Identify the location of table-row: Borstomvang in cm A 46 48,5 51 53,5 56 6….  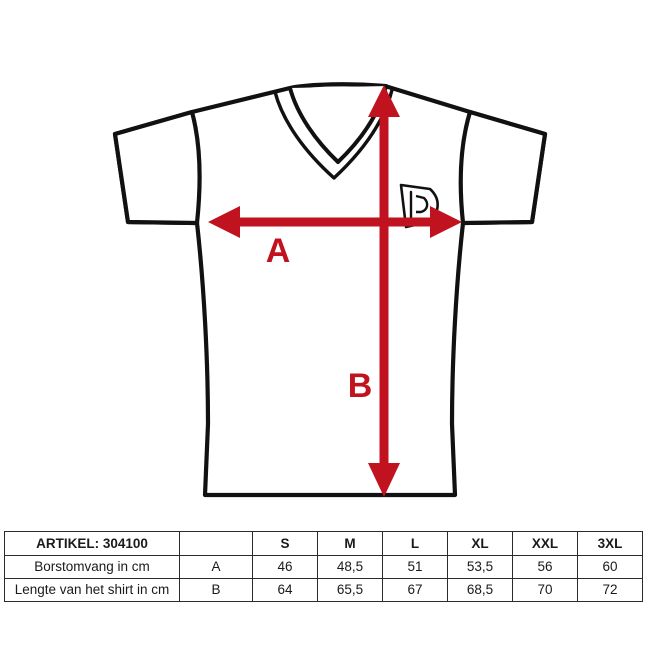
(323, 567).